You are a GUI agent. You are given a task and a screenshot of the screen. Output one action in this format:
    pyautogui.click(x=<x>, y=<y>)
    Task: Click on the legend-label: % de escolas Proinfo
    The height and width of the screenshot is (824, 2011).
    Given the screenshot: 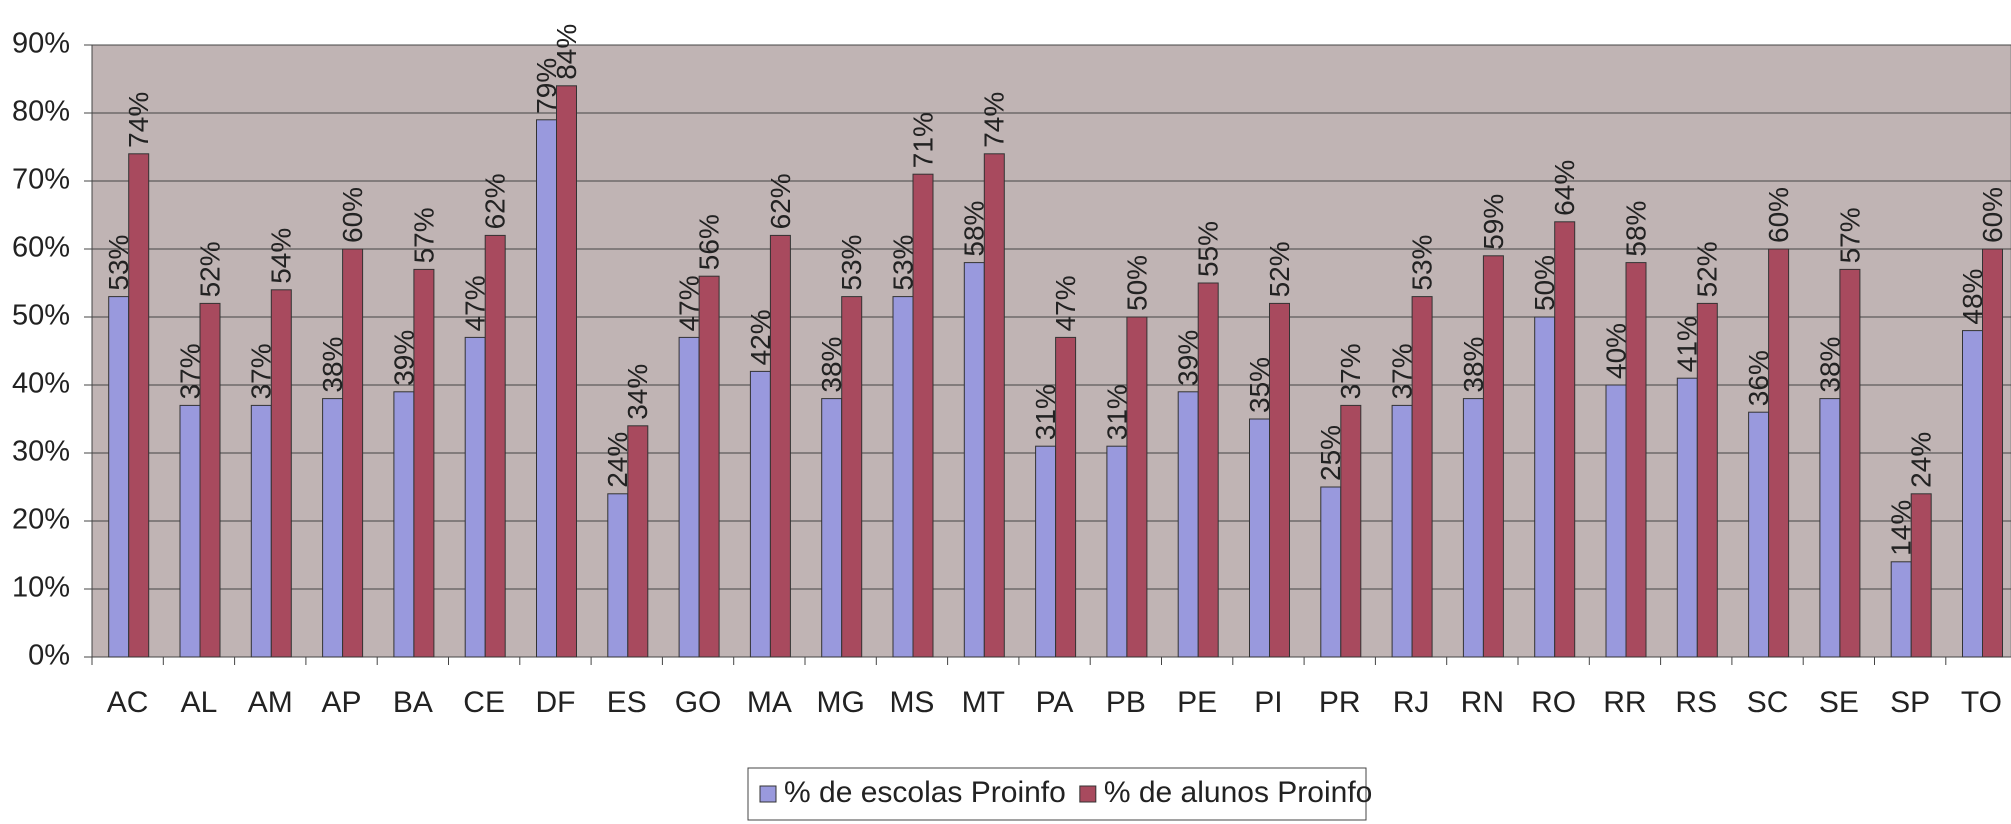 What is the action you would take?
    pyautogui.click(x=925, y=792)
    